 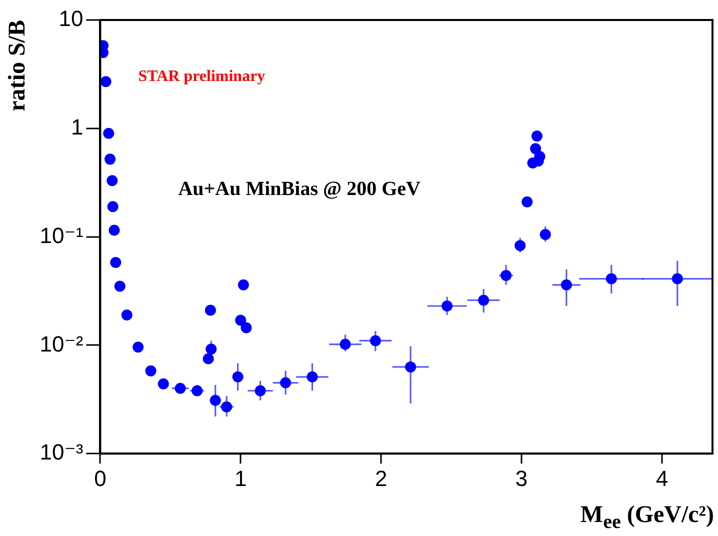 I want to click on x-tick-label: 1, so click(x=240, y=478).